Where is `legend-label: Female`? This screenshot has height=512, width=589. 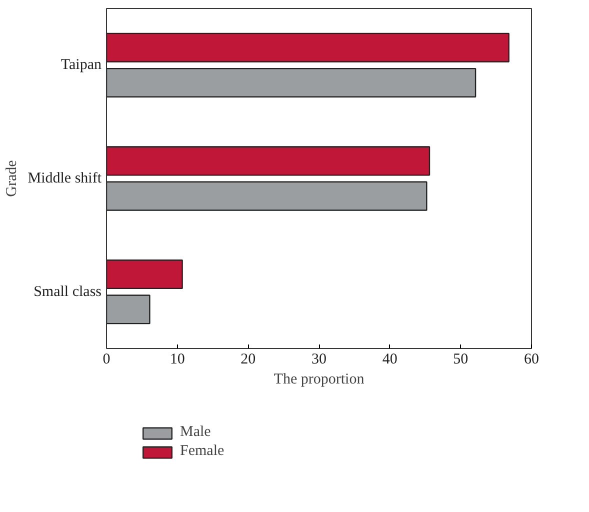
legend-label: Female is located at coordinates (202, 451).